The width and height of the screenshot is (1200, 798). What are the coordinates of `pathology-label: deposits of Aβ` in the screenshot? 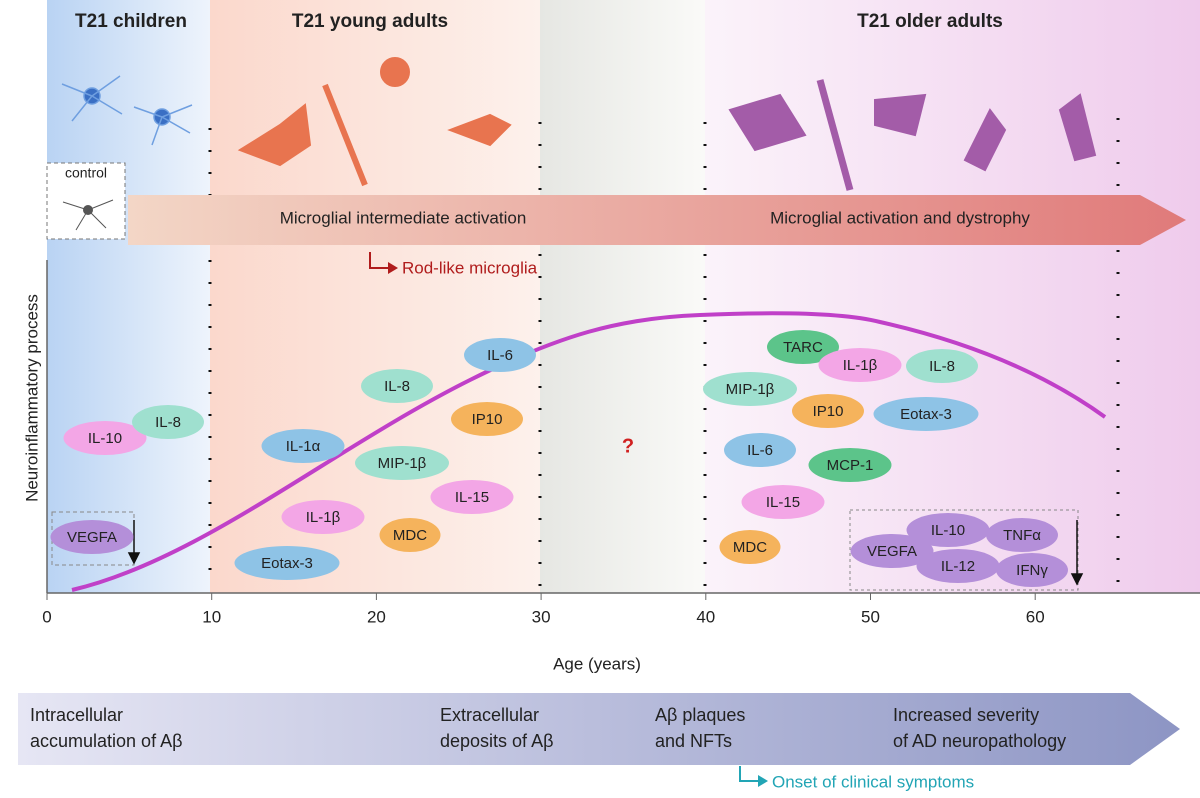 It's located at (496, 741).